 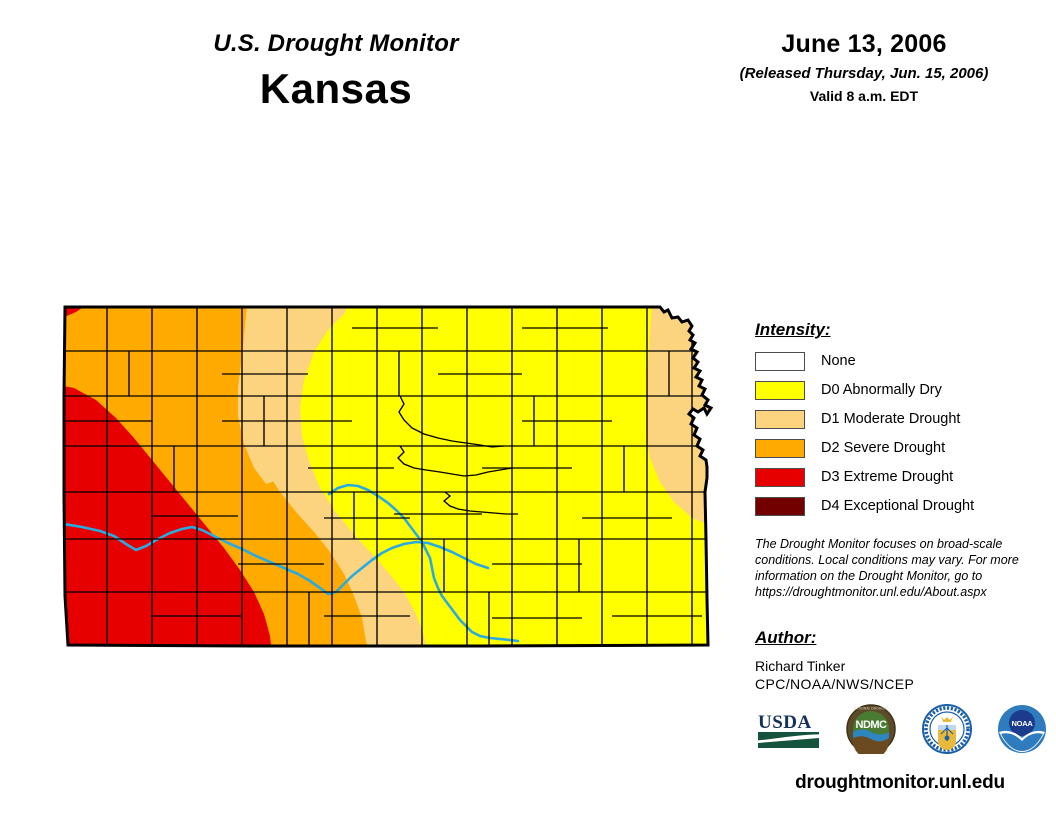 I want to click on ndmc-logo: NATIONAL DROUGHT MITIGATION CENTER NDMC, so click(x=871, y=731).